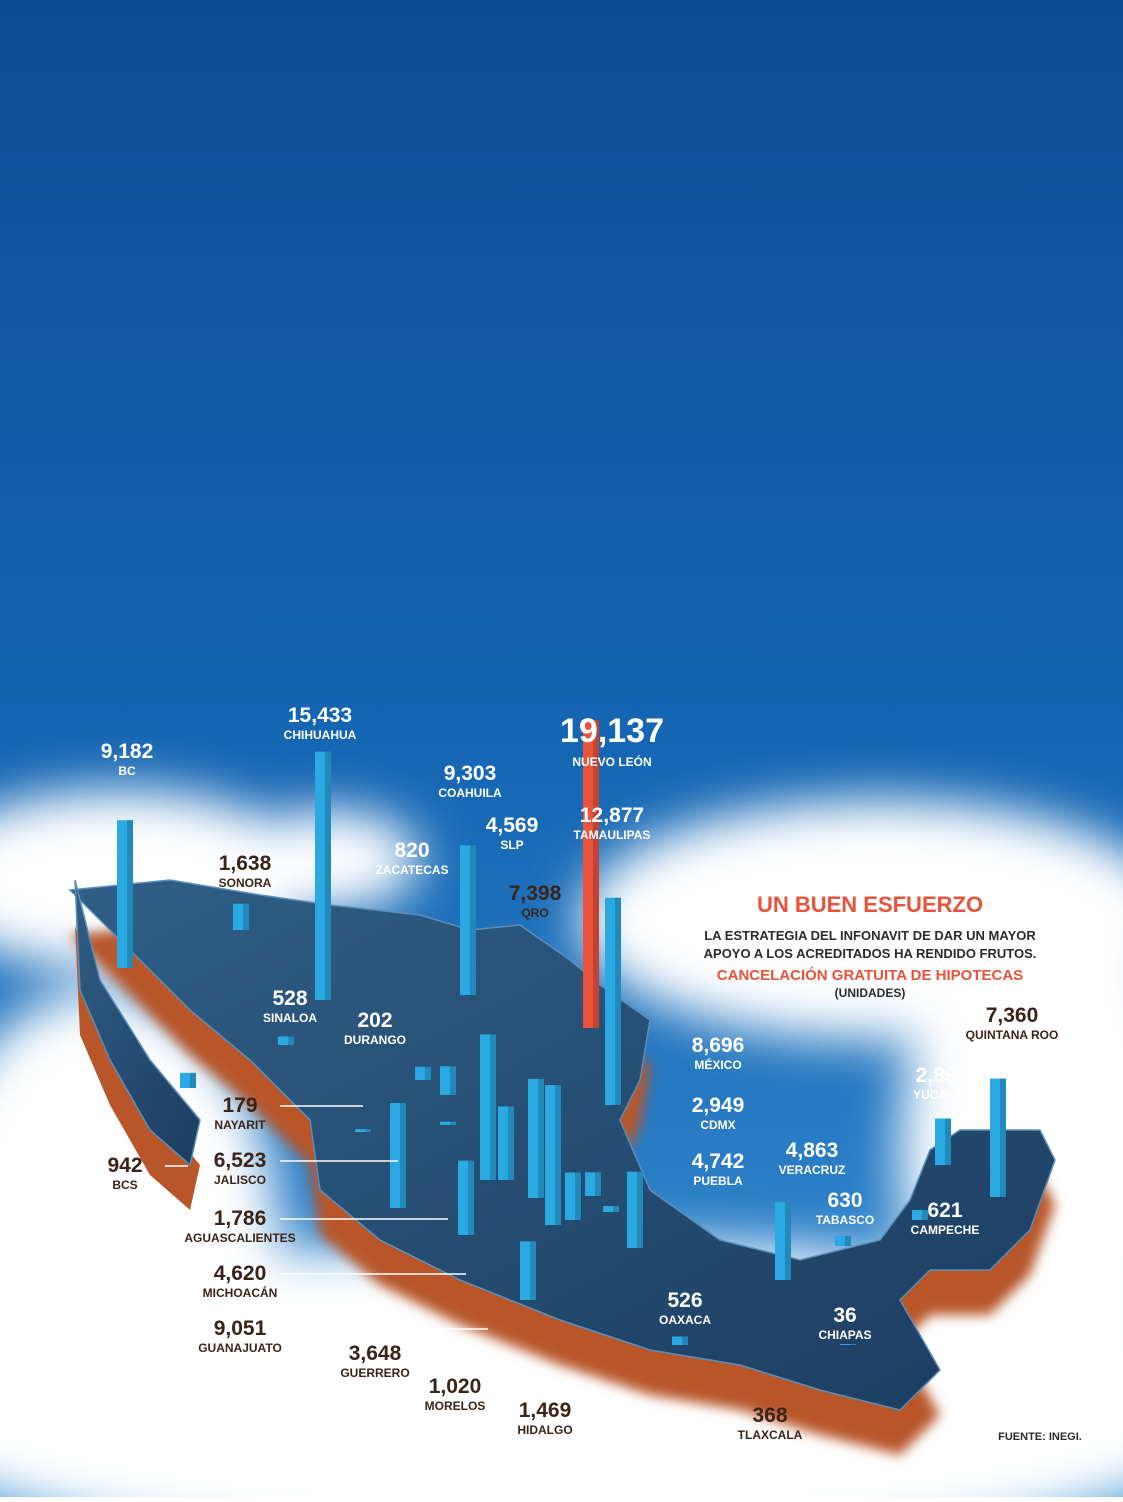  I want to click on unit-label: (UNIDADES), so click(870, 993).